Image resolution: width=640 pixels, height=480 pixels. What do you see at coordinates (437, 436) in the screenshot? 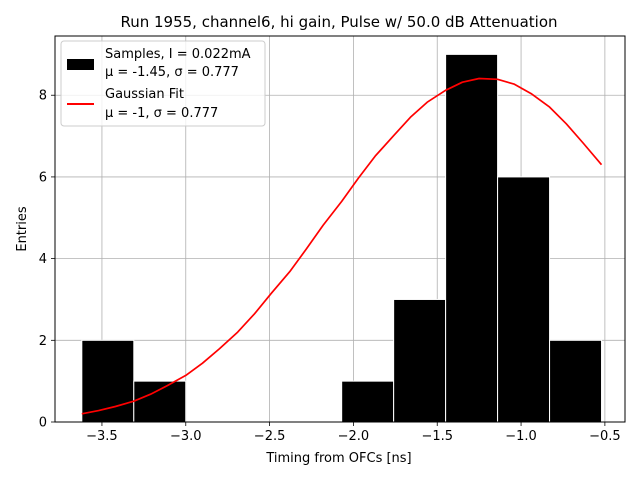
I see `x-tick-label: −1.5` at bounding box center [437, 436].